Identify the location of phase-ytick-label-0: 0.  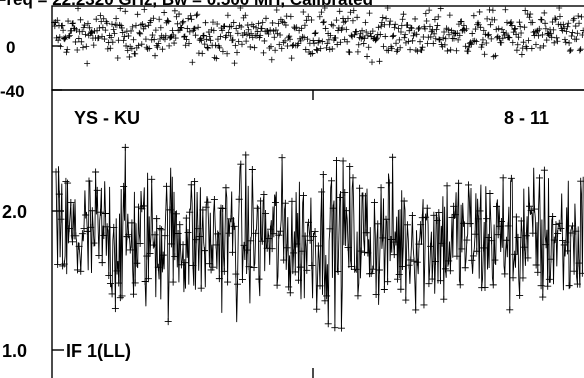
(10, 47).